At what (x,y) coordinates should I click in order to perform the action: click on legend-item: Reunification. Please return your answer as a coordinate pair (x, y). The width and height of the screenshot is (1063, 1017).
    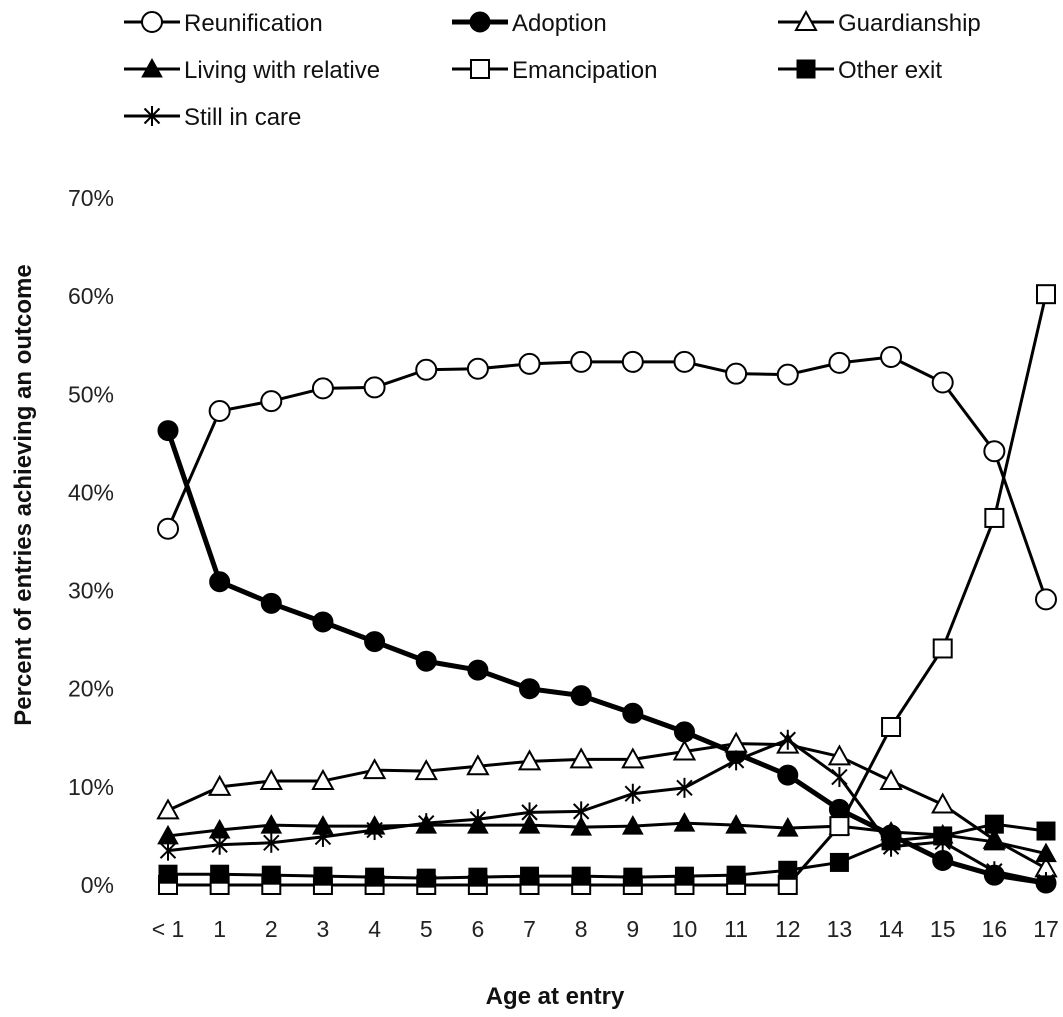
    Looking at the image, I should click on (223, 23).